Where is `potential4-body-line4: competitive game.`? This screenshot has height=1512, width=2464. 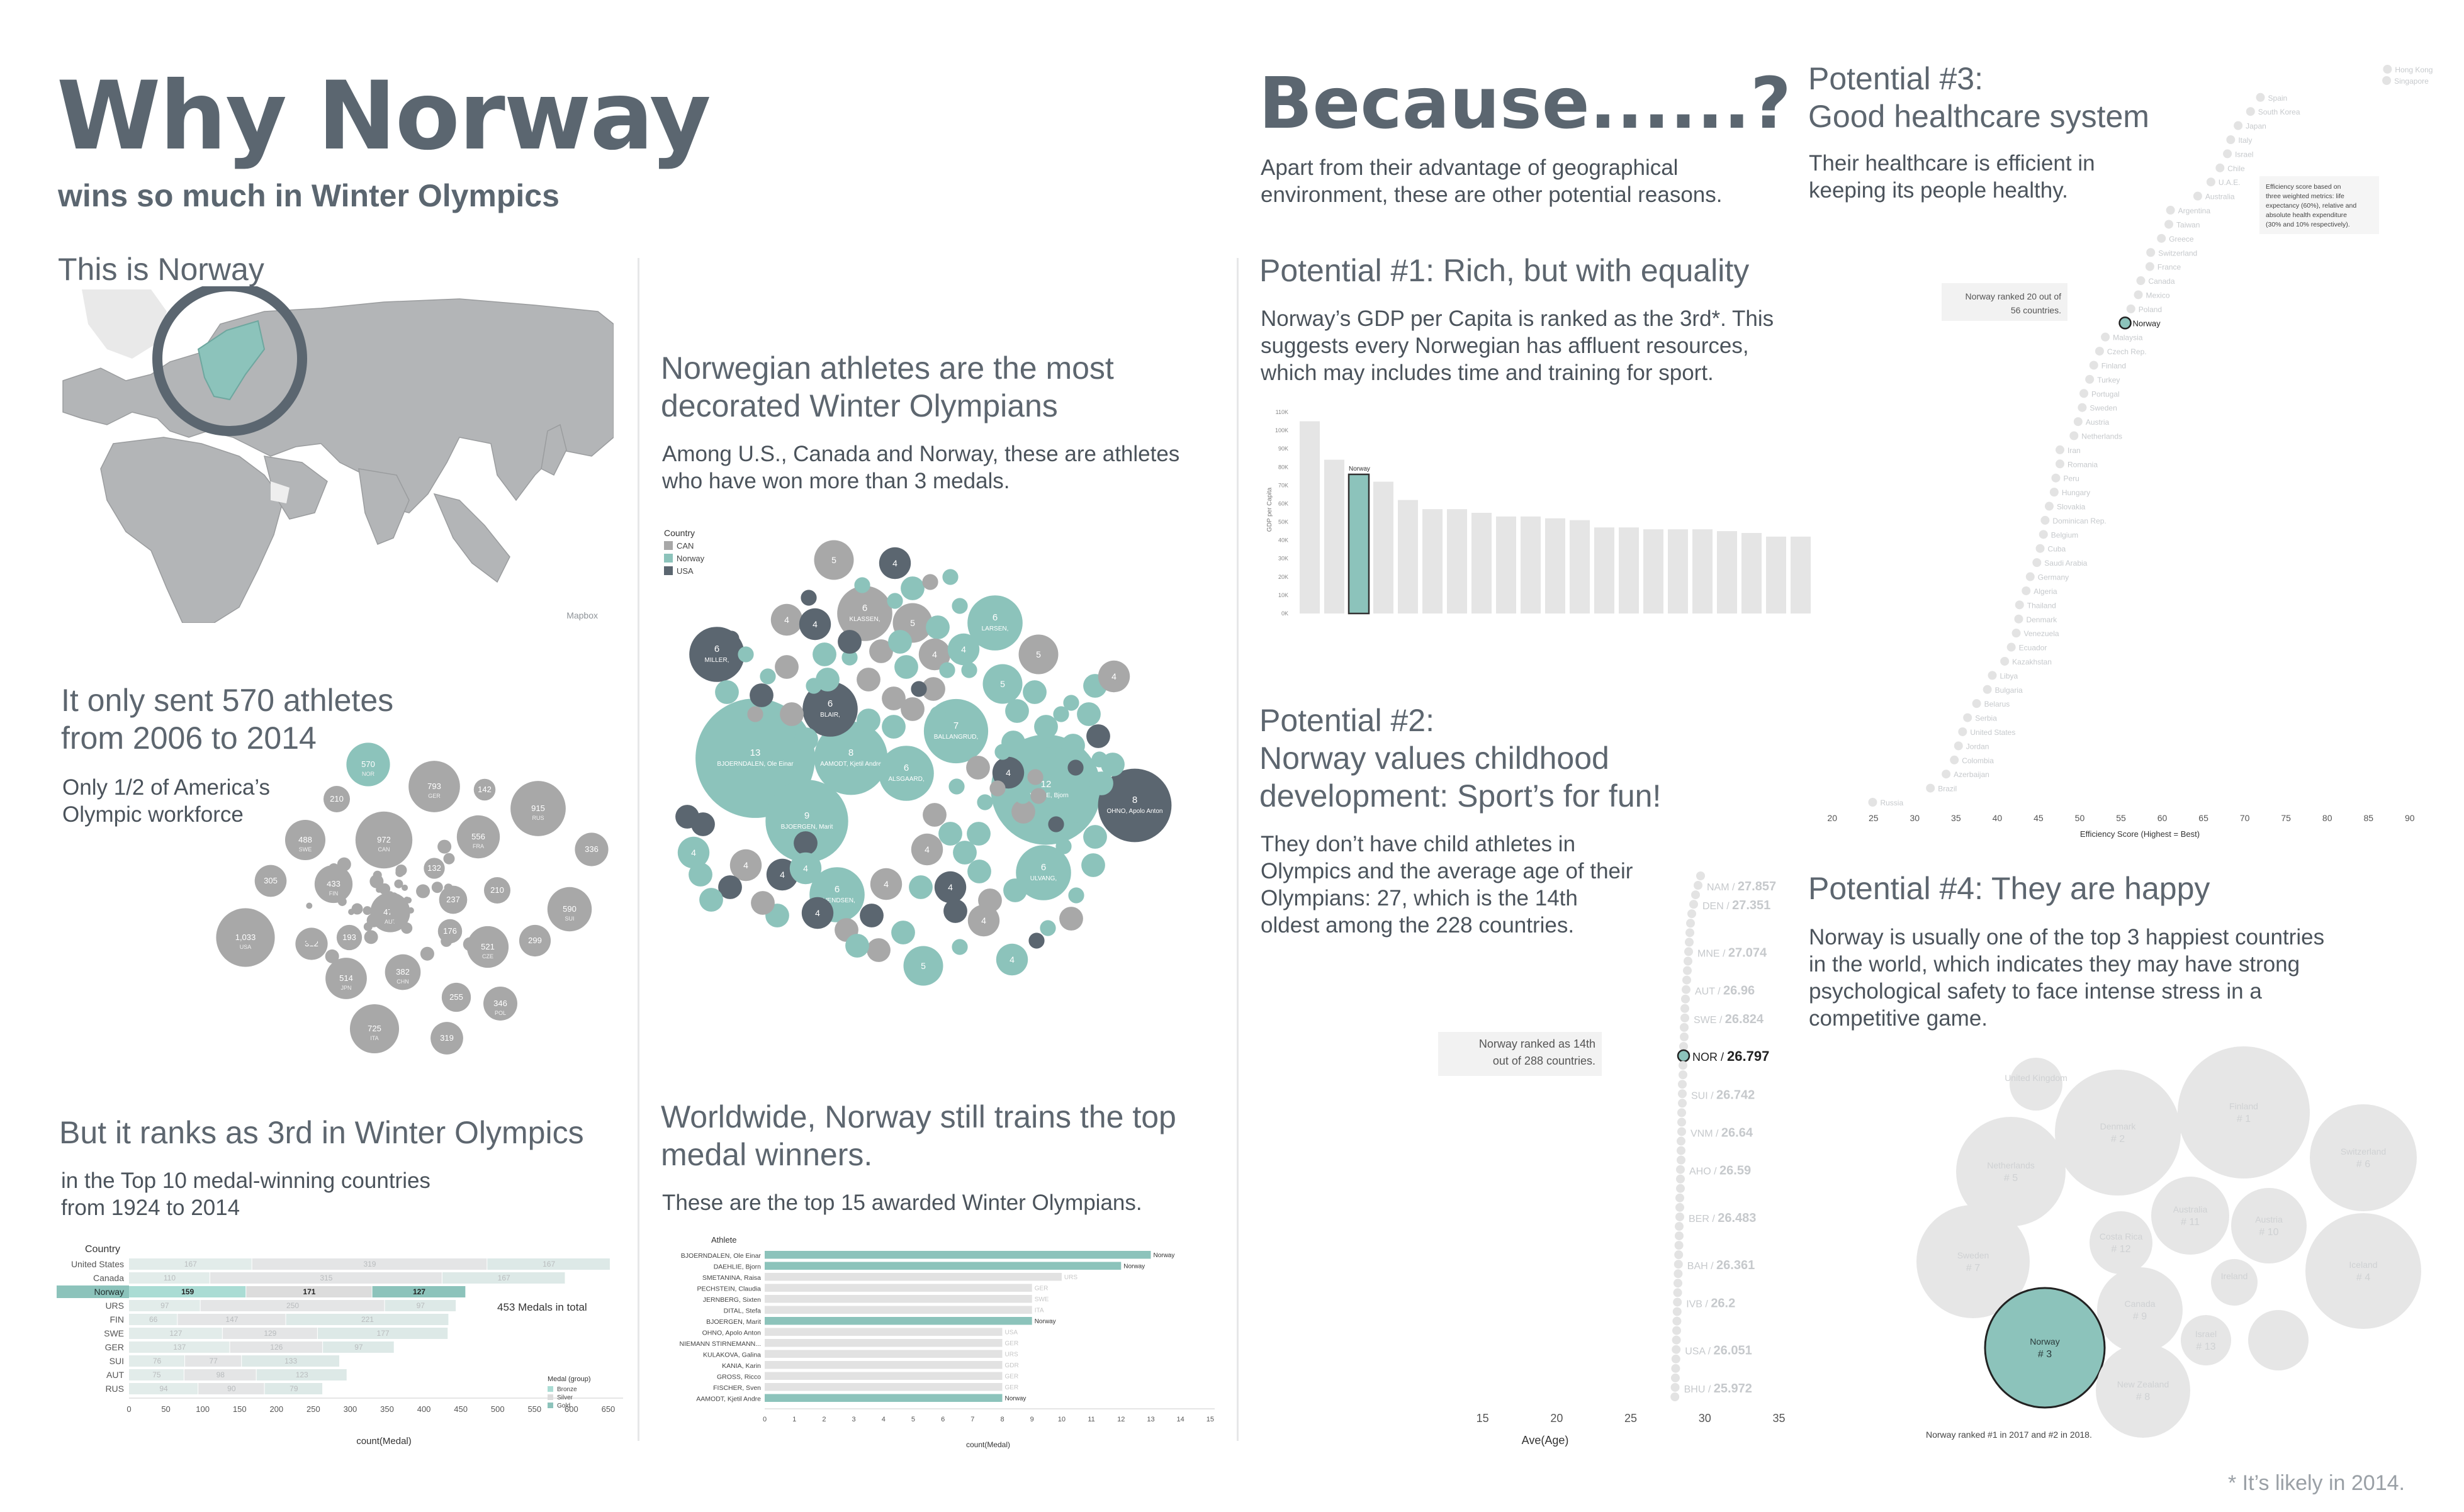
potential4-body-line4: competitive game. is located at coordinates (1898, 1018).